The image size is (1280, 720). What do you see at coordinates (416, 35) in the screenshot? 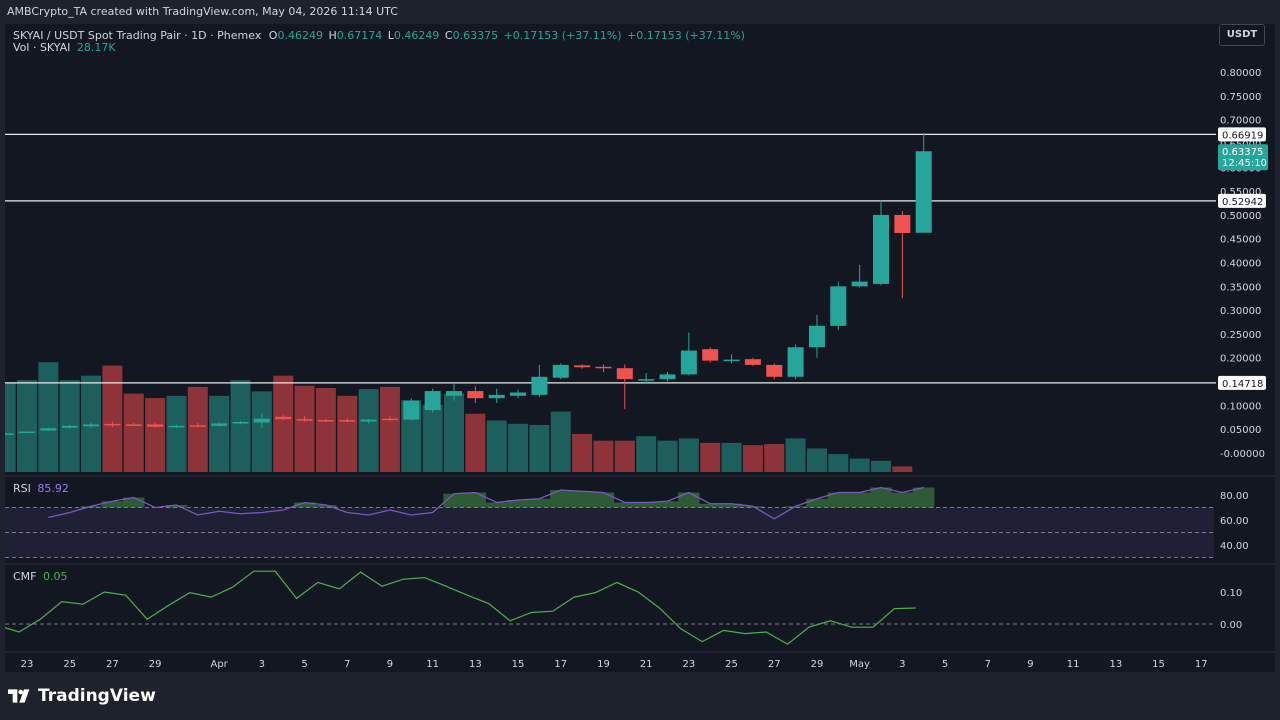
I see `low-value: 0.46249` at bounding box center [416, 35].